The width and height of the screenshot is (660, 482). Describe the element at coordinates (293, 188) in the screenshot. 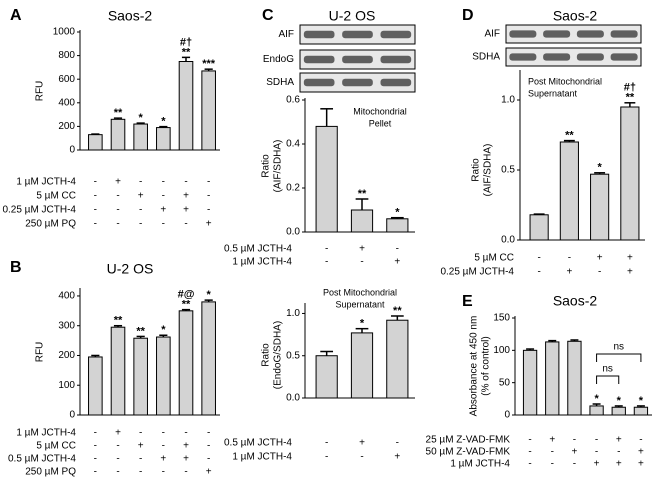

I see `y-tick-label: 0.2` at that location.